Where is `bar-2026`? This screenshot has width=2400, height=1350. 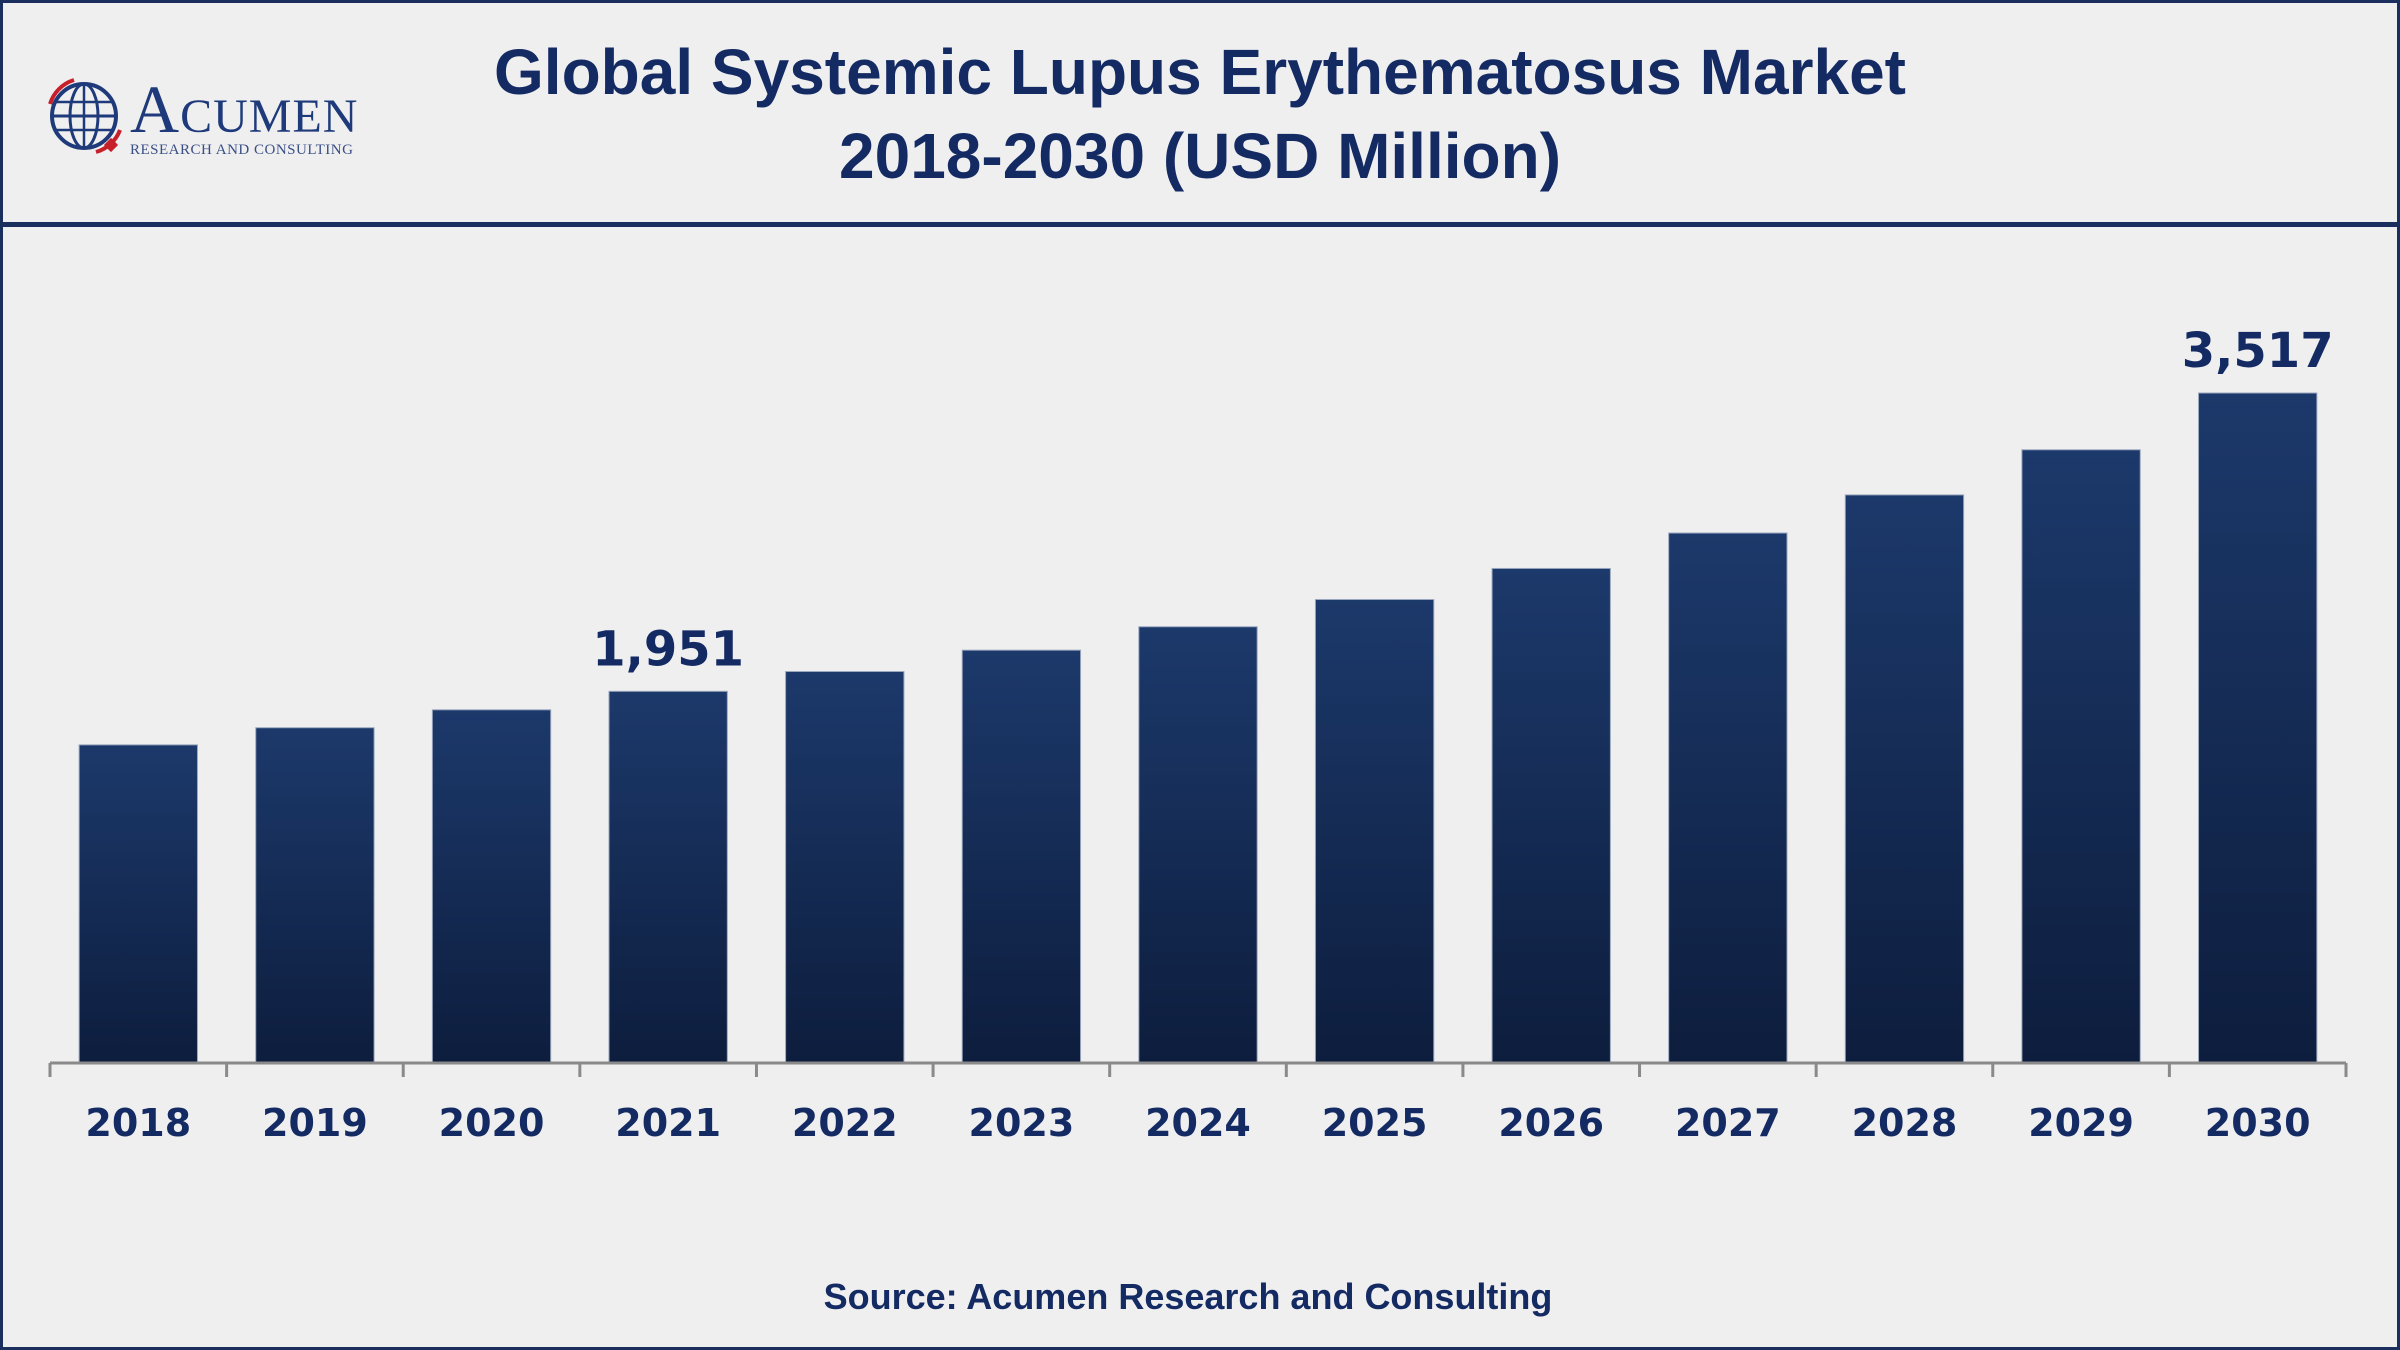
bar-2026 is located at coordinates (1551, 815).